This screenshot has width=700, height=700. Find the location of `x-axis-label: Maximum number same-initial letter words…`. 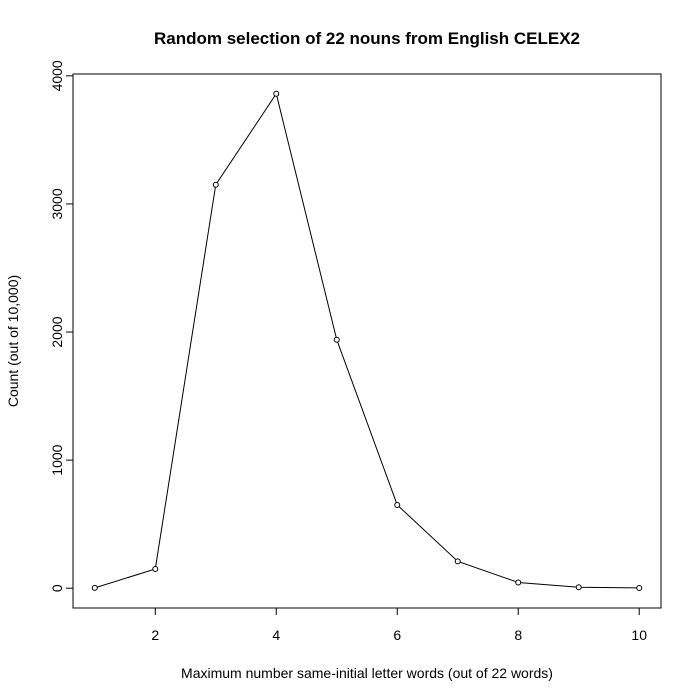

x-axis-label: Maximum number same-initial letter words… is located at coordinates (367, 673).